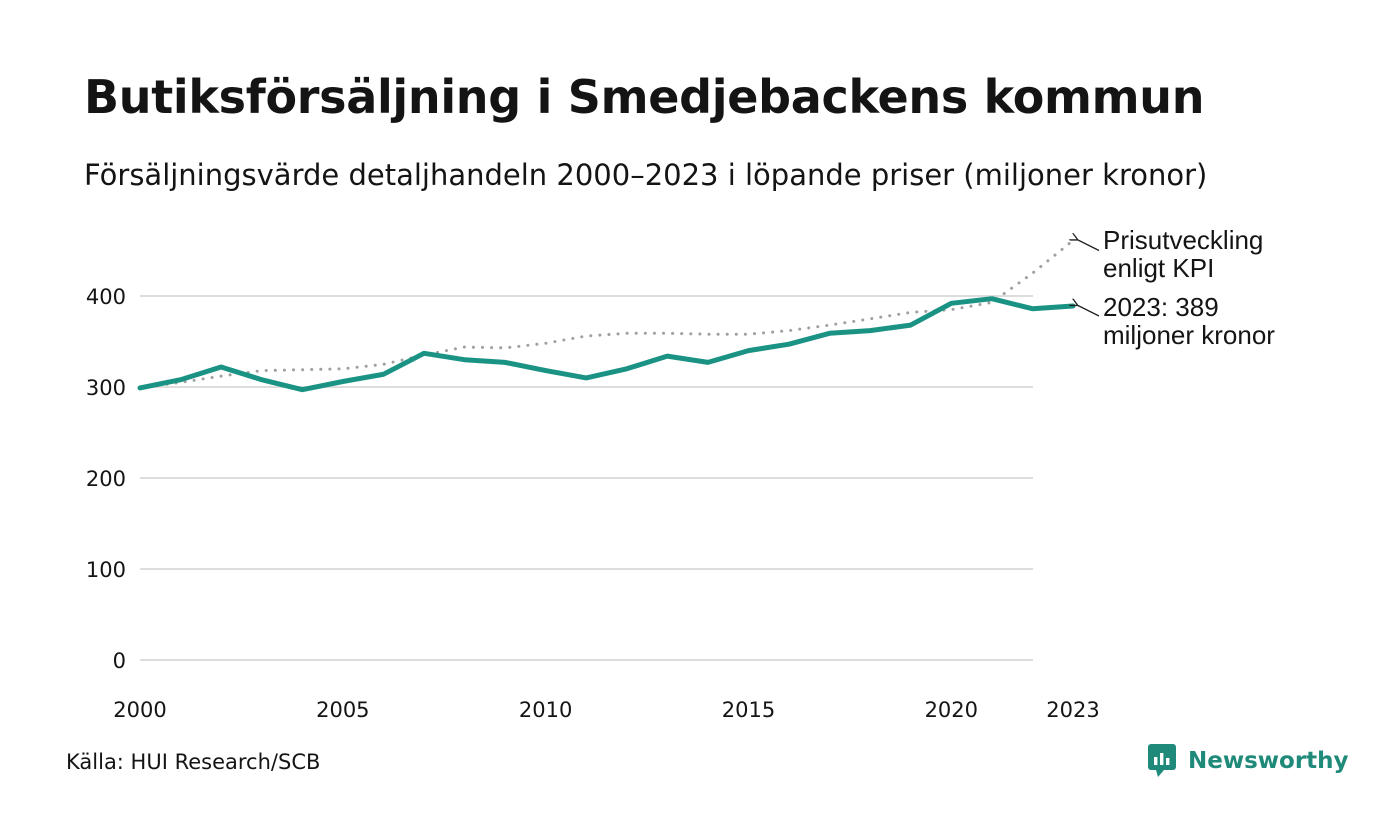 This screenshot has width=1400, height=840. I want to click on sales-series-line, so click(606, 344).